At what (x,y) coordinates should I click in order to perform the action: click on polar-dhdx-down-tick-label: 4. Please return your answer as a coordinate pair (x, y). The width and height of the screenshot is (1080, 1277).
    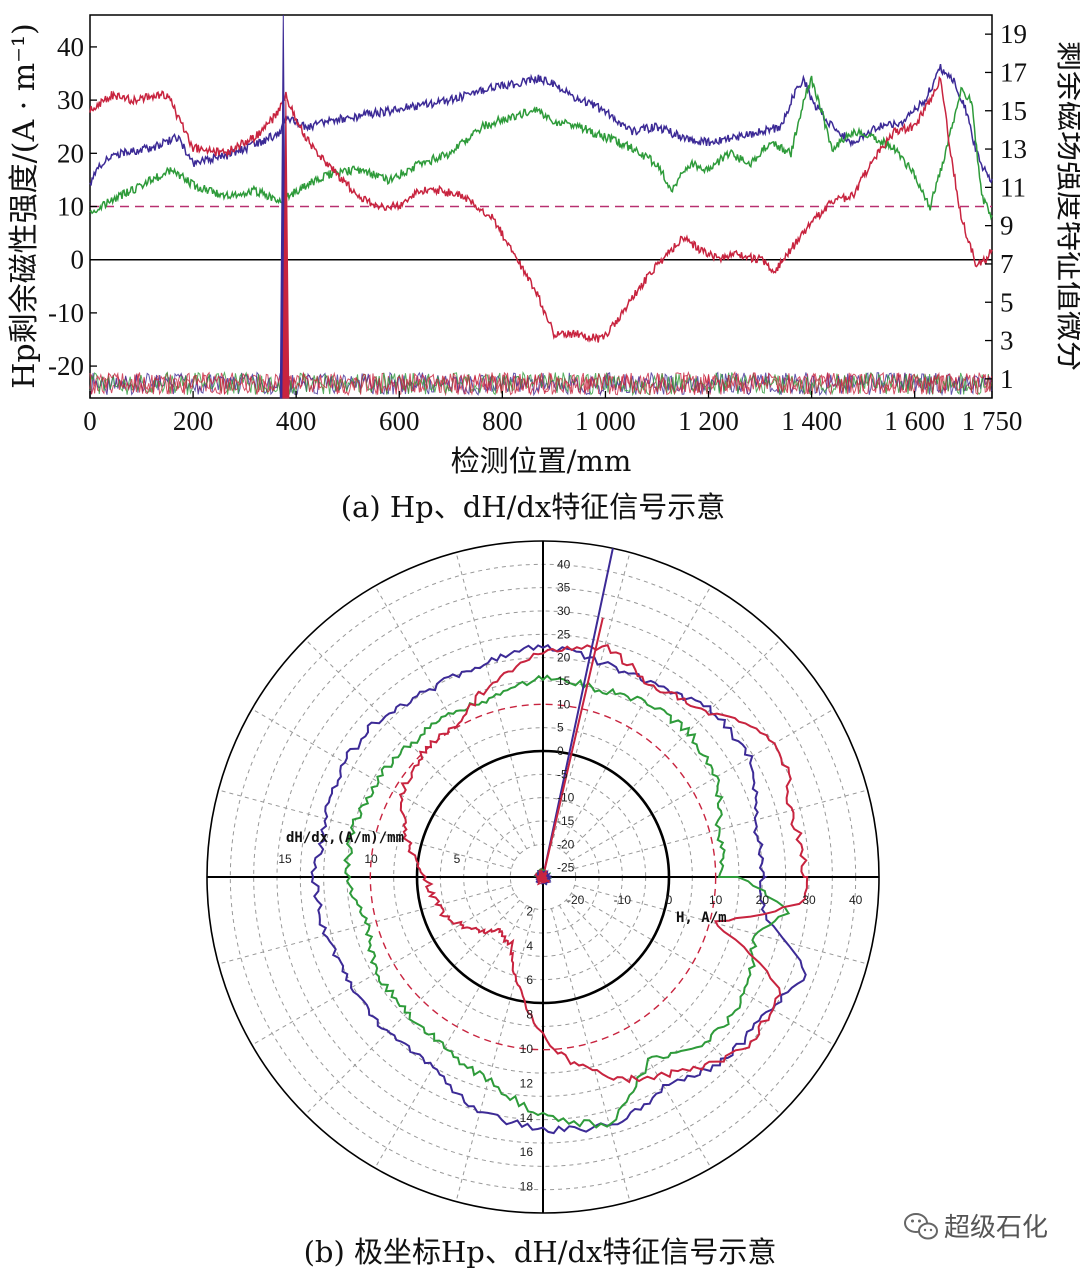
    Looking at the image, I should click on (529, 946).